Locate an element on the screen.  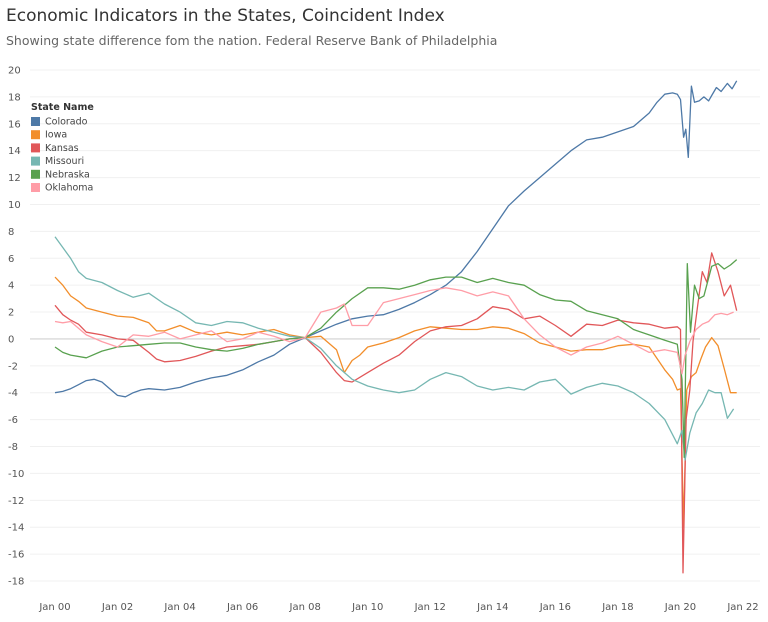
legend-swatch-iowa is located at coordinates (35, 135).